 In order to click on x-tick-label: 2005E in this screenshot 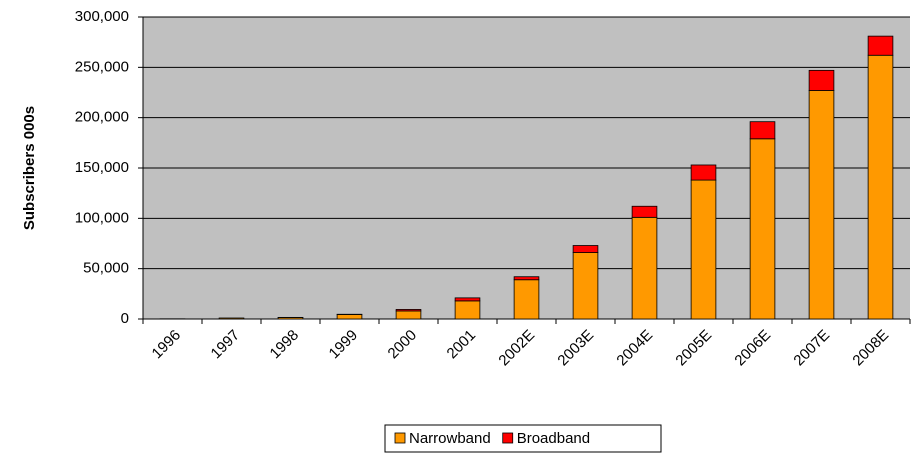, I will do `click(693, 348)`.